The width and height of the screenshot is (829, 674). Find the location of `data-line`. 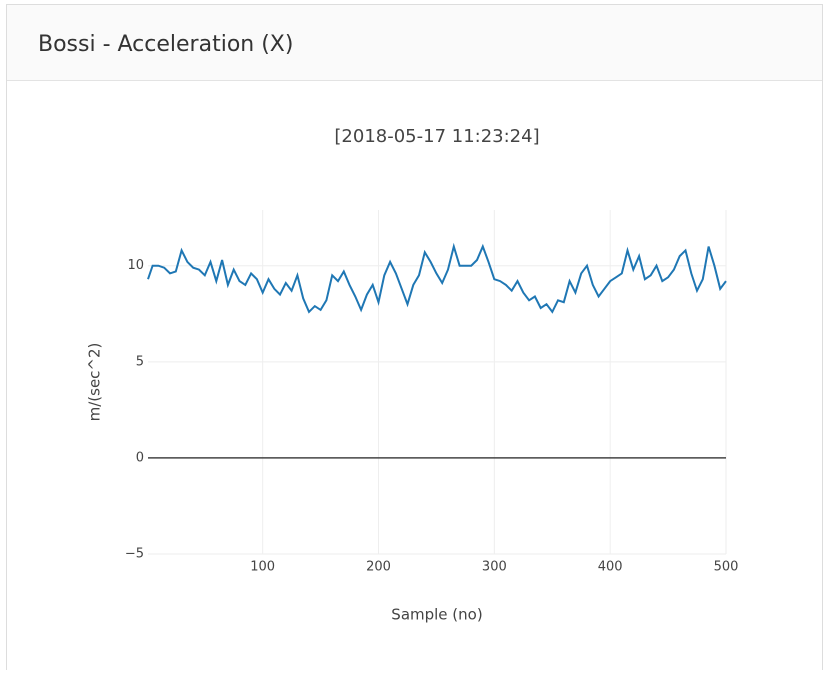

data-line is located at coordinates (437, 278).